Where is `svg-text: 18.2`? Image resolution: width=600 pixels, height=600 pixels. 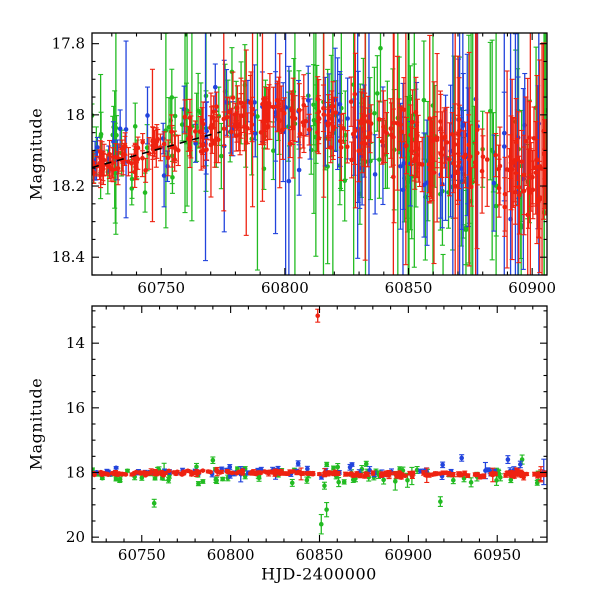
svg-text: 18.2 is located at coordinates (68, 186).